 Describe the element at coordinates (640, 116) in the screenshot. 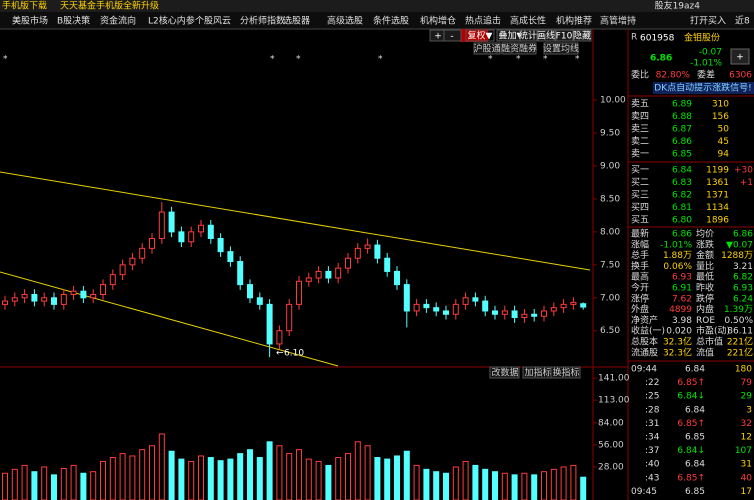

I see `ask-label: 卖四` at that location.